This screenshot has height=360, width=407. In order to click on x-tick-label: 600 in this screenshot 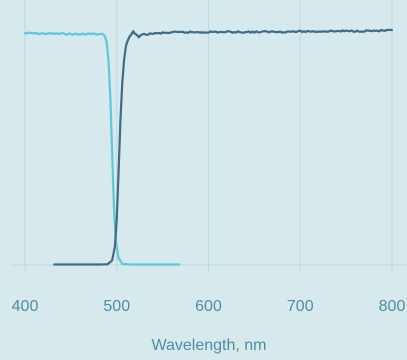, I will do `click(208, 306)`.